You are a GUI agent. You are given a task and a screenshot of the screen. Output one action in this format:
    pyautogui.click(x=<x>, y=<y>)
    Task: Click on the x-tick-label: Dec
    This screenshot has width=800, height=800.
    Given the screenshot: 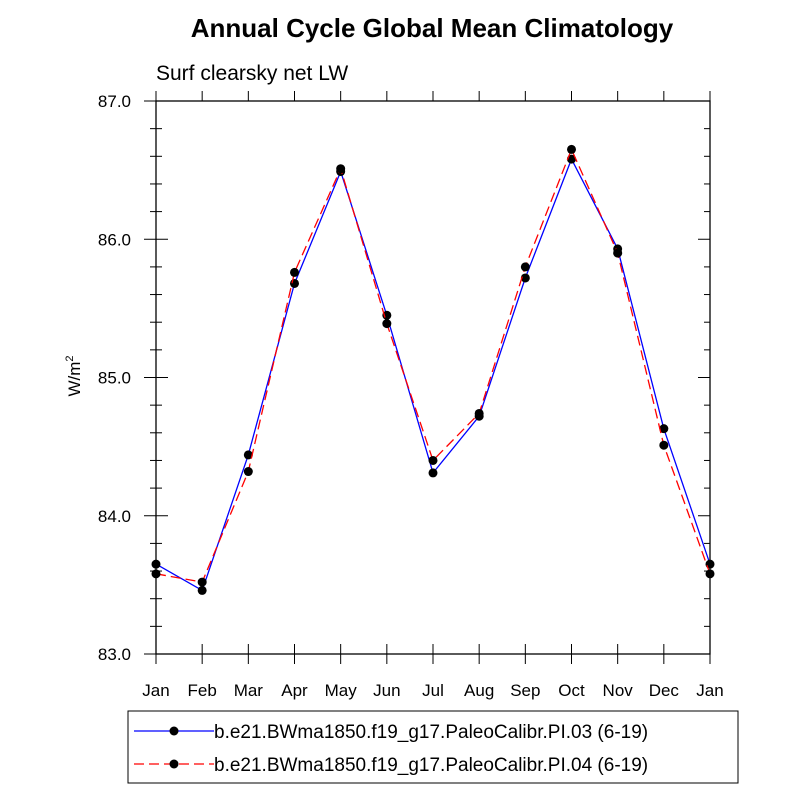 What is the action you would take?
    pyautogui.click(x=664, y=690)
    